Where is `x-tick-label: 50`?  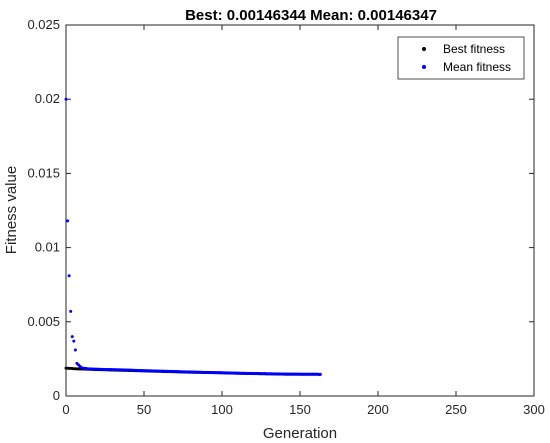
x-tick-label: 50 is located at coordinates (144, 409).